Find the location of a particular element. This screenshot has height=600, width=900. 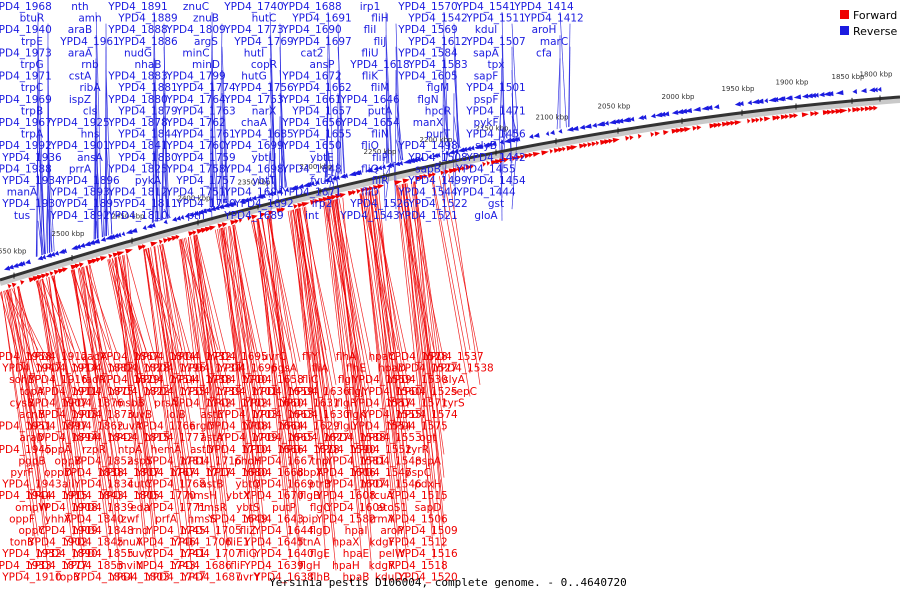

gene-label: YPD4_1842 is located at coordinates (103, 438).